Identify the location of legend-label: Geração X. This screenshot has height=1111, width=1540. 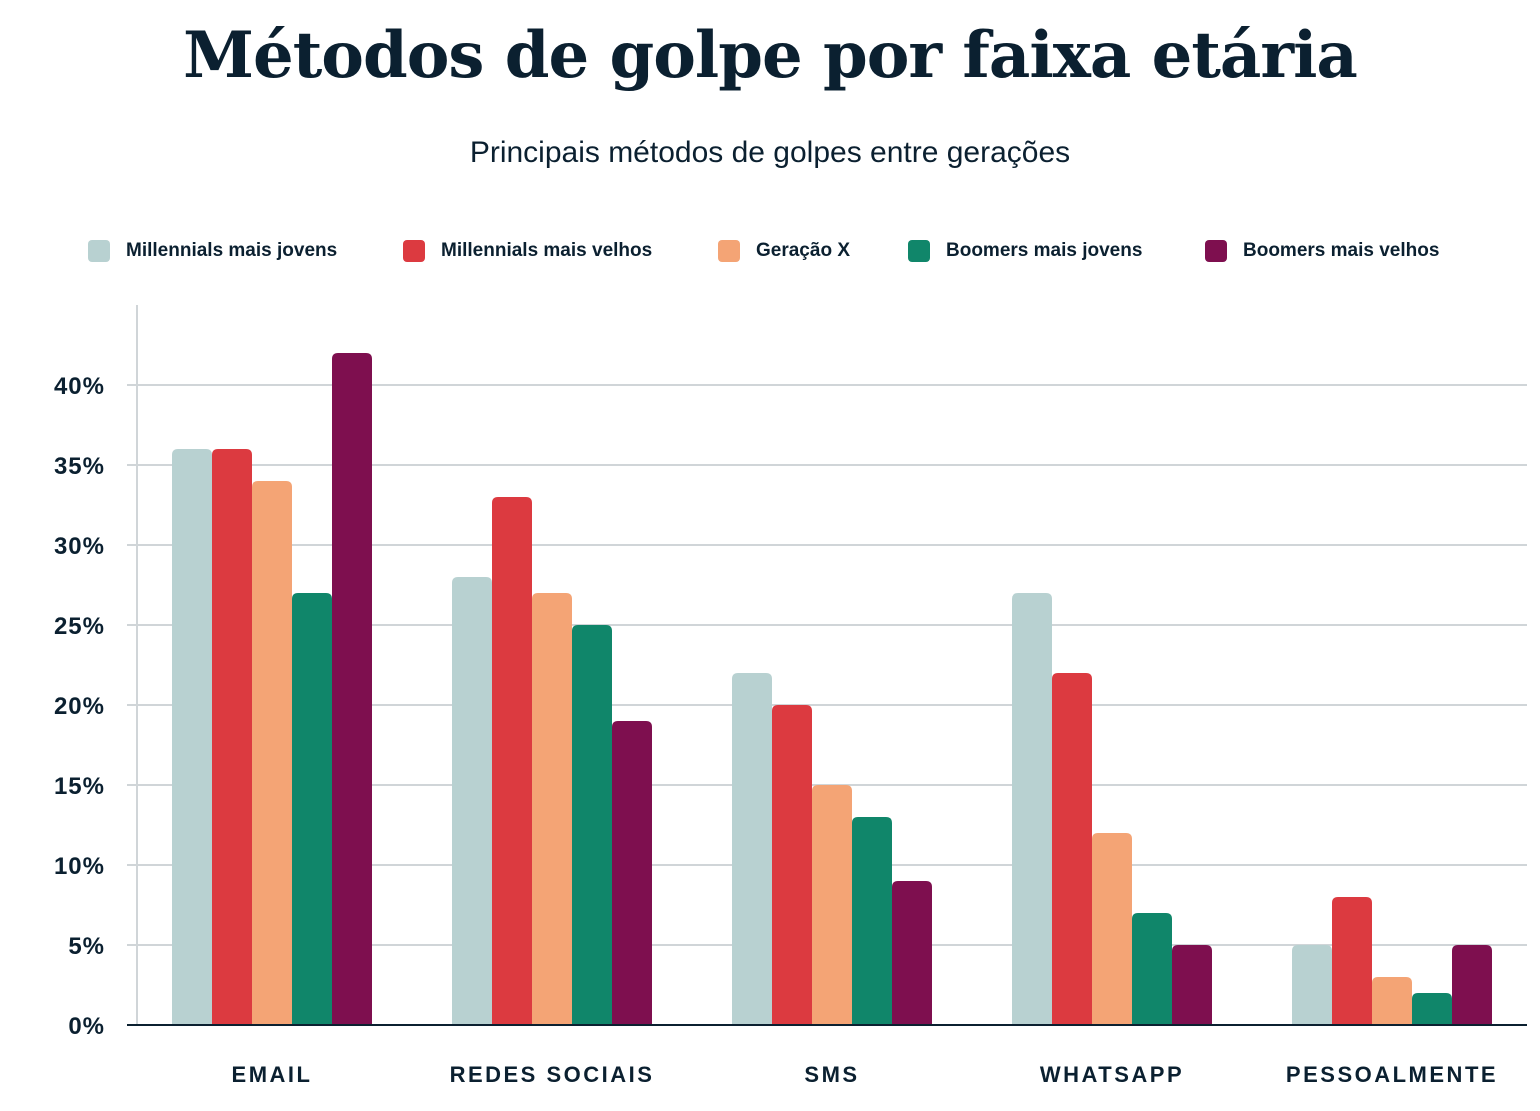
(803, 250).